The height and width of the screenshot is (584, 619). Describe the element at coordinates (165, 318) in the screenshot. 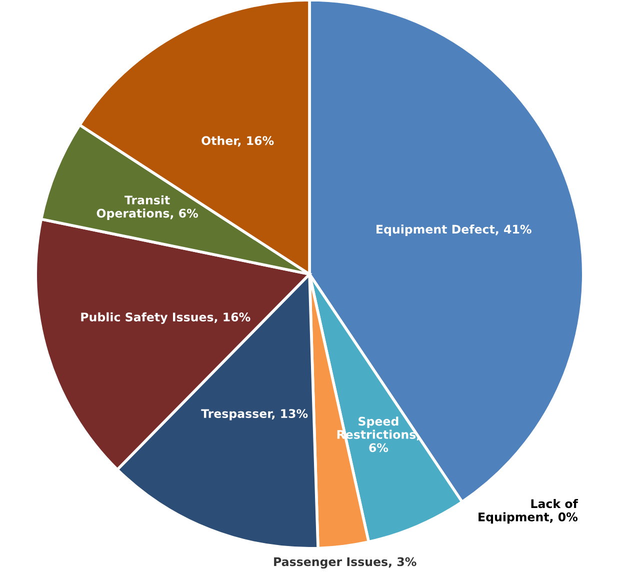

I see `slice-label: Public Safety Issues, 16%` at that location.